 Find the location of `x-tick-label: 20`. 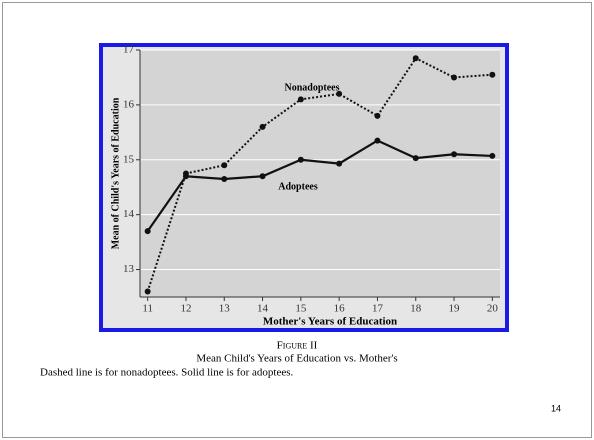

x-tick-label: 20 is located at coordinates (493, 309).